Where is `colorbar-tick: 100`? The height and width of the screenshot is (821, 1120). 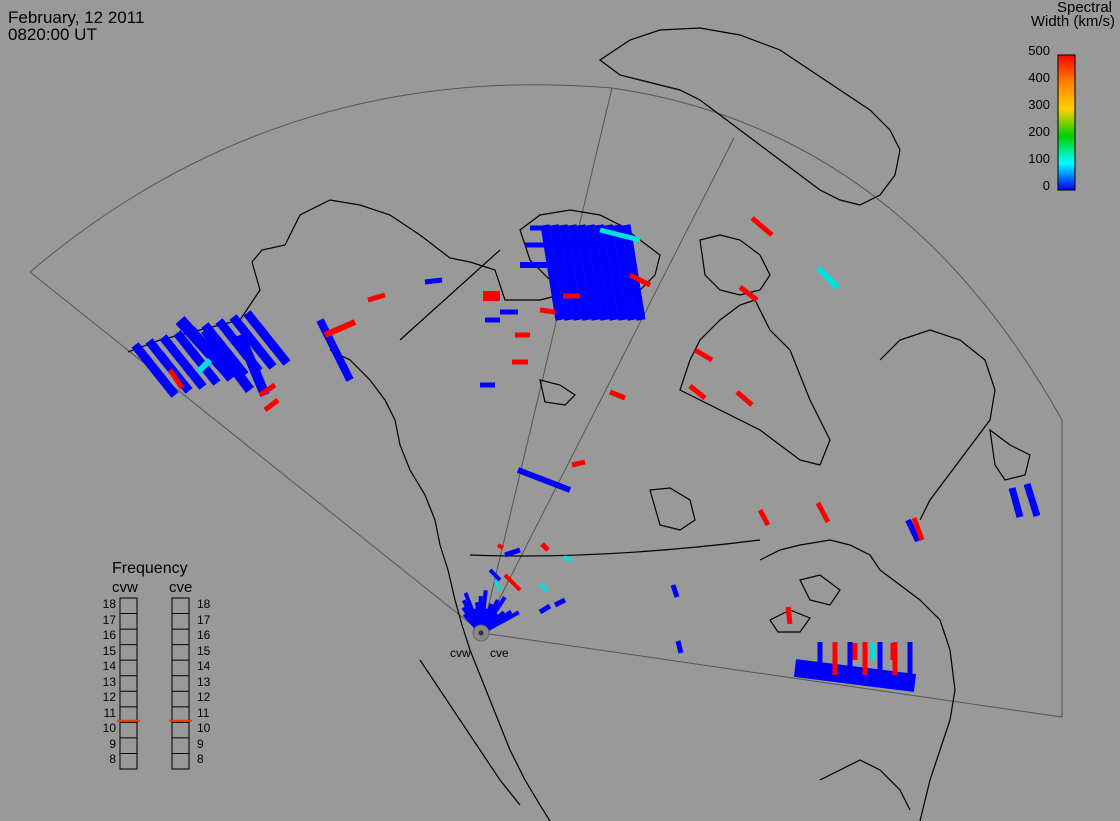
colorbar-tick: 100 is located at coordinates (1039, 158).